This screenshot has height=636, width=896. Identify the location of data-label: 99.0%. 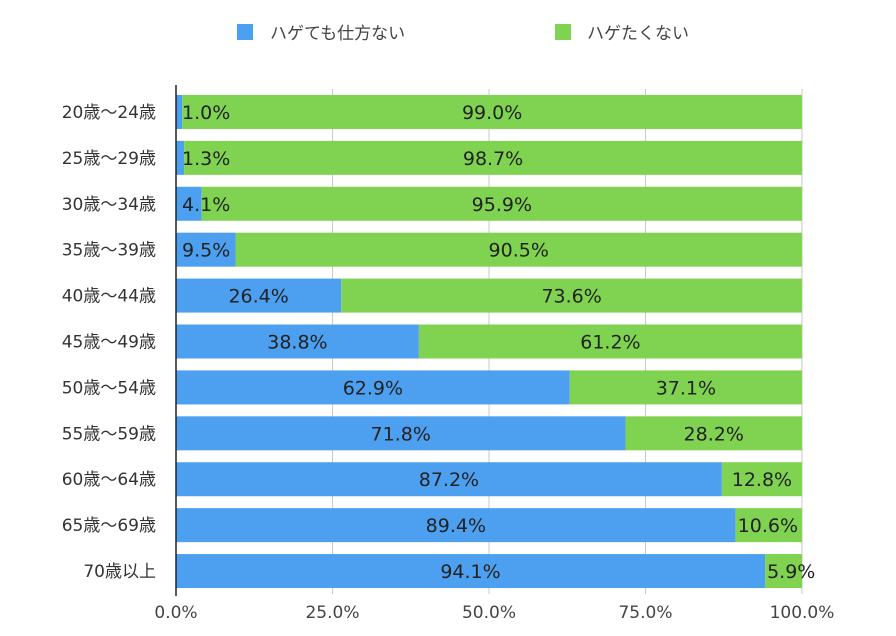
(492, 113).